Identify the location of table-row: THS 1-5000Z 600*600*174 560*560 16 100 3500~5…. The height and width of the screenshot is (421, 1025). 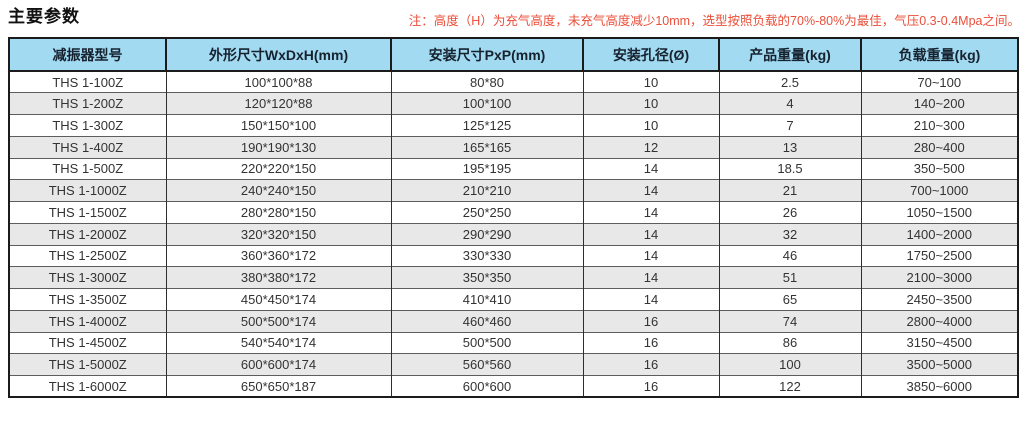
(513, 364).